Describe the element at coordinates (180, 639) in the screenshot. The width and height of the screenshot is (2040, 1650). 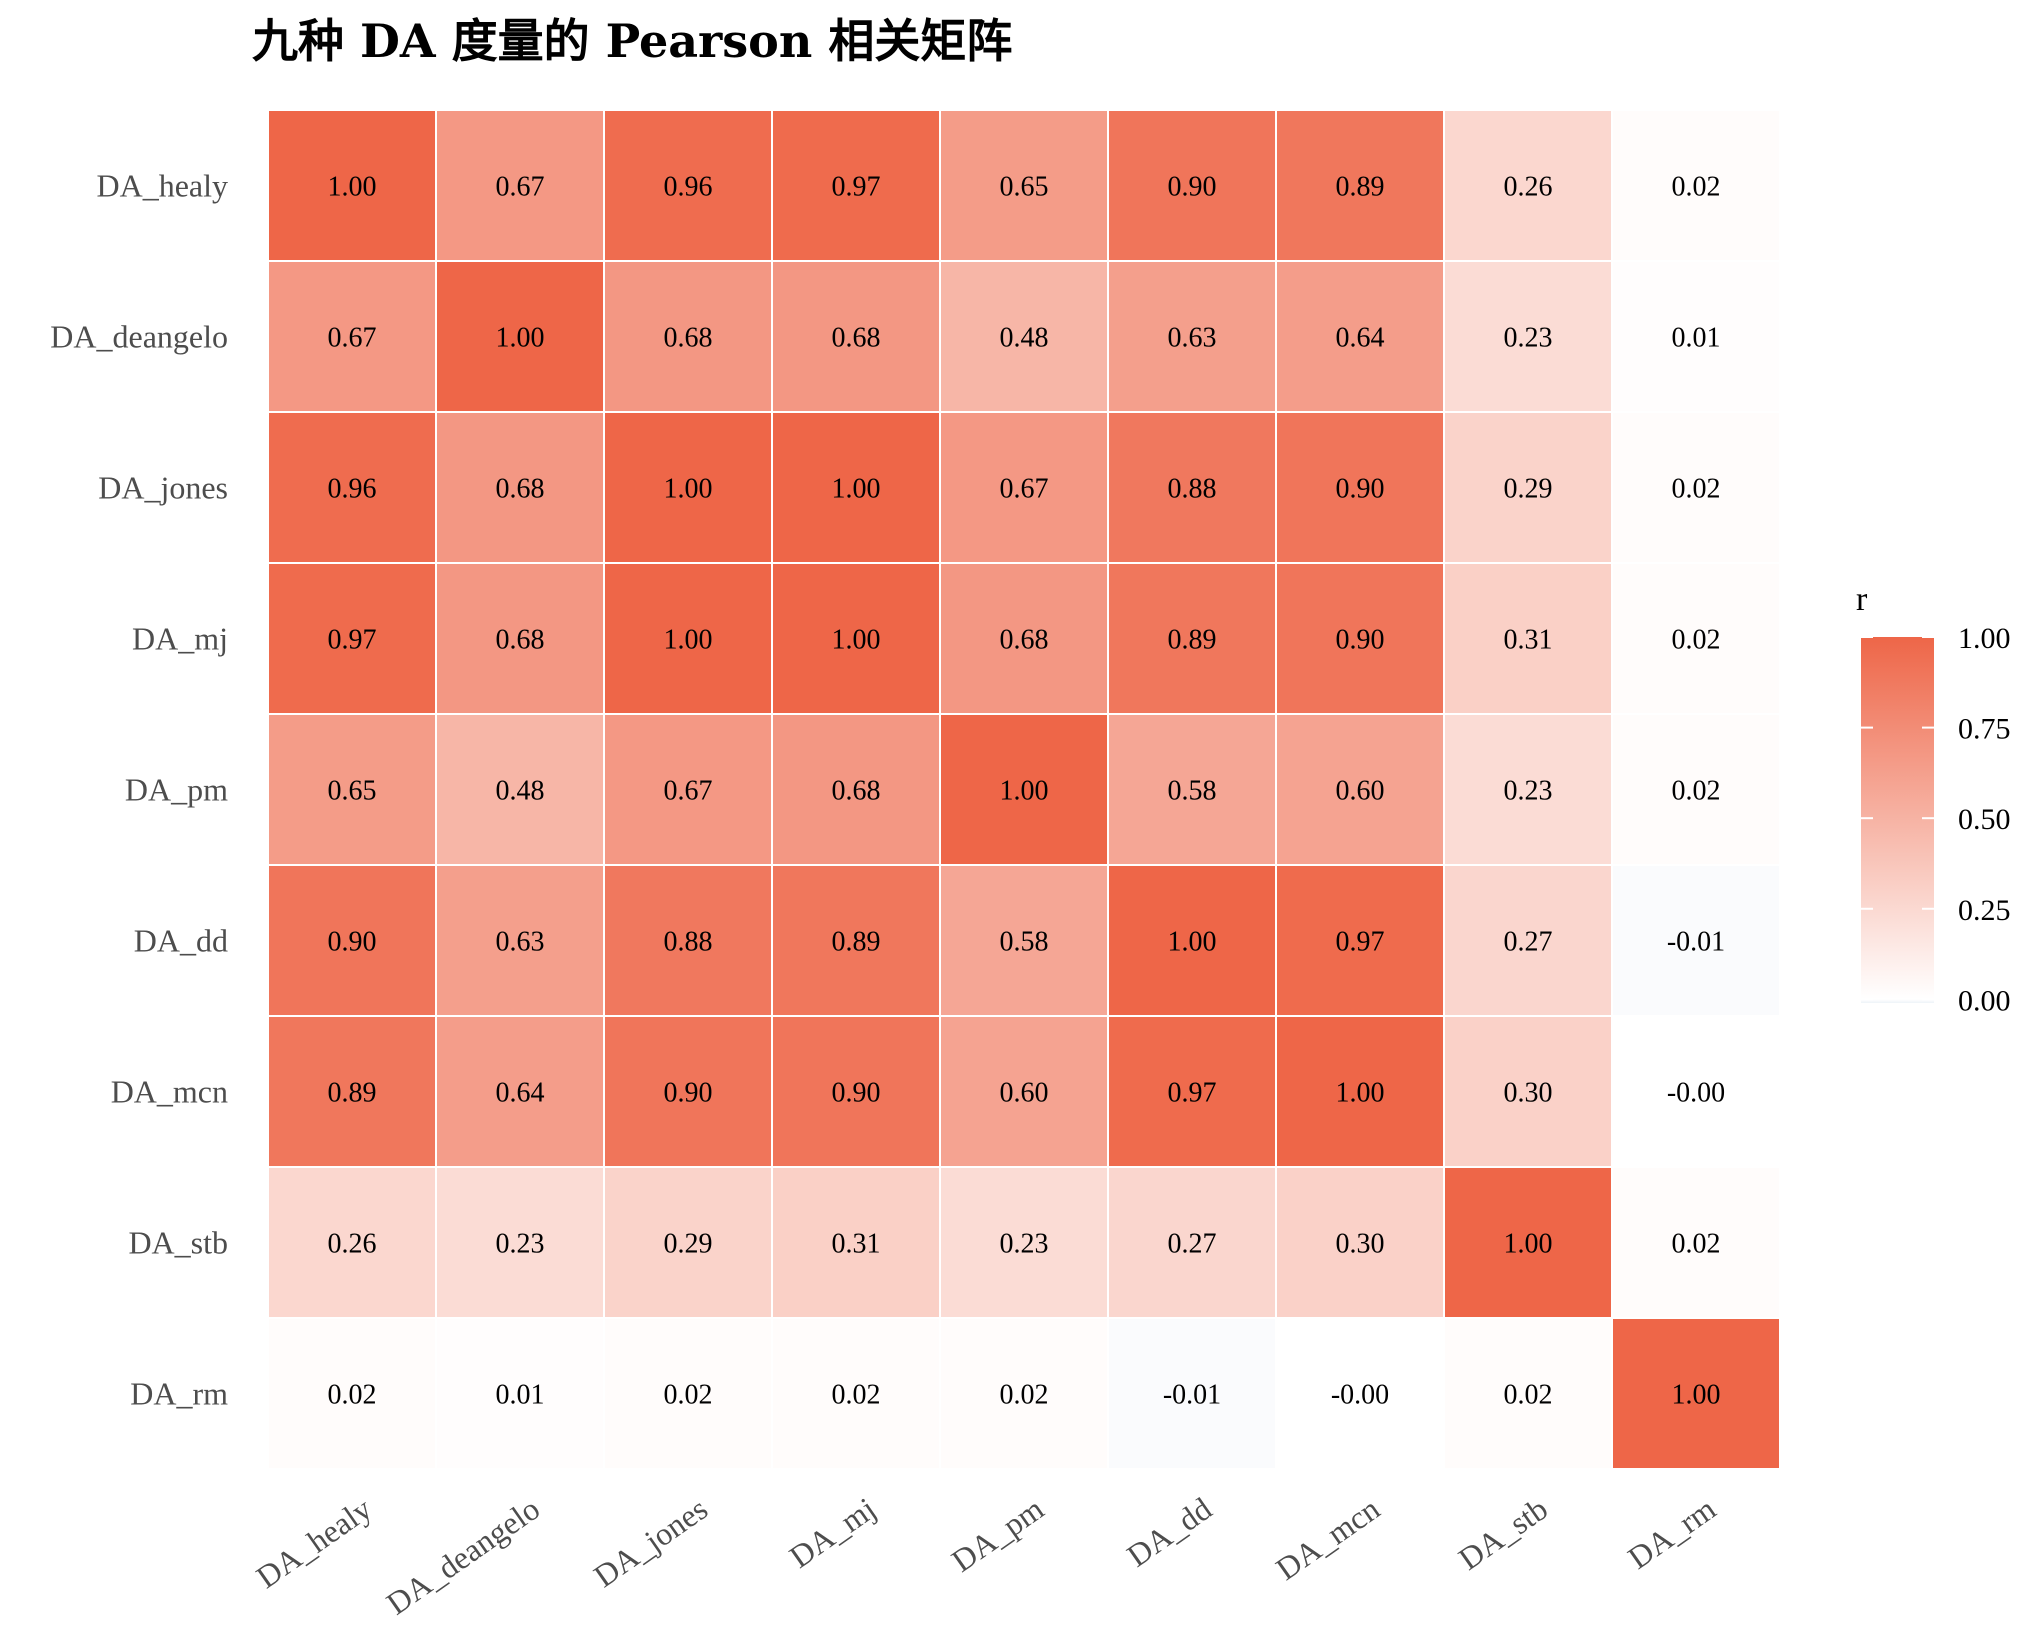
I see `y-tick-label: DA_mj` at that location.